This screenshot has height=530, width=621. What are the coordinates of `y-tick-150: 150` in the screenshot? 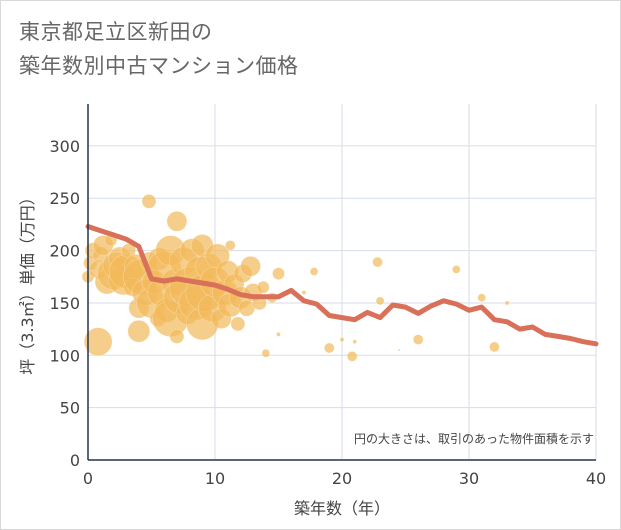 It's located at (64, 303).